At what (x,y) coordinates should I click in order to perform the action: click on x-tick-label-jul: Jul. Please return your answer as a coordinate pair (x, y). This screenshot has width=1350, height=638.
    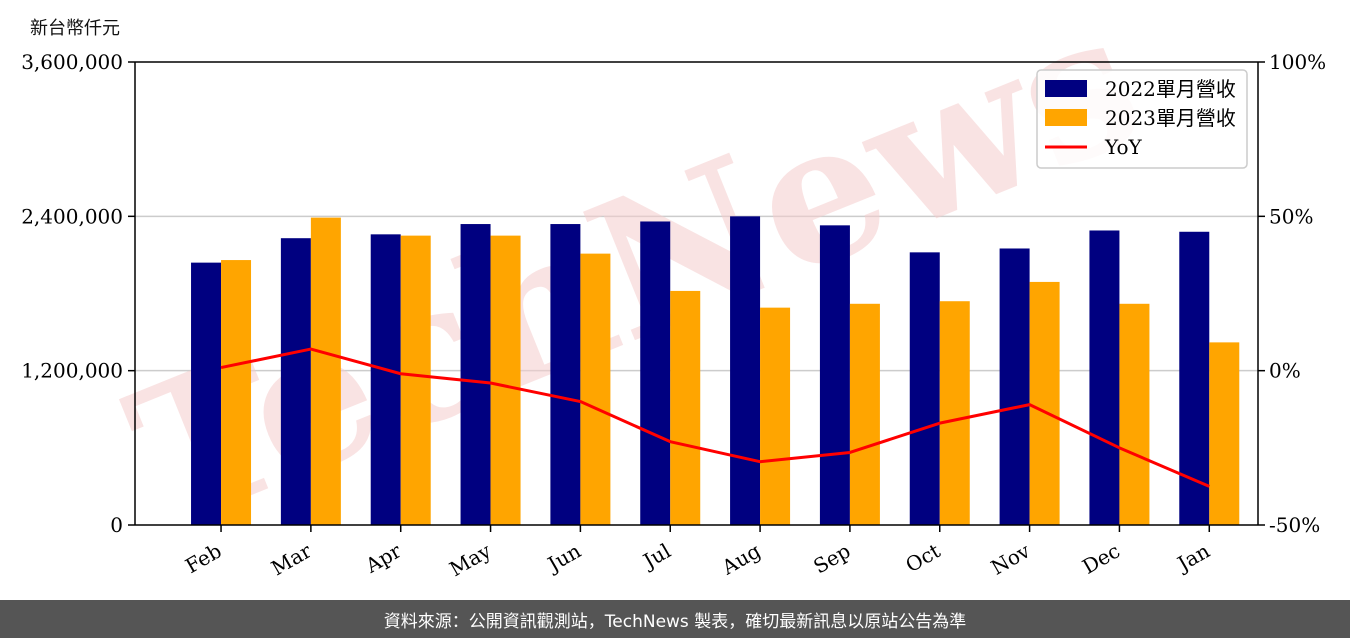
    Looking at the image, I should click on (655, 556).